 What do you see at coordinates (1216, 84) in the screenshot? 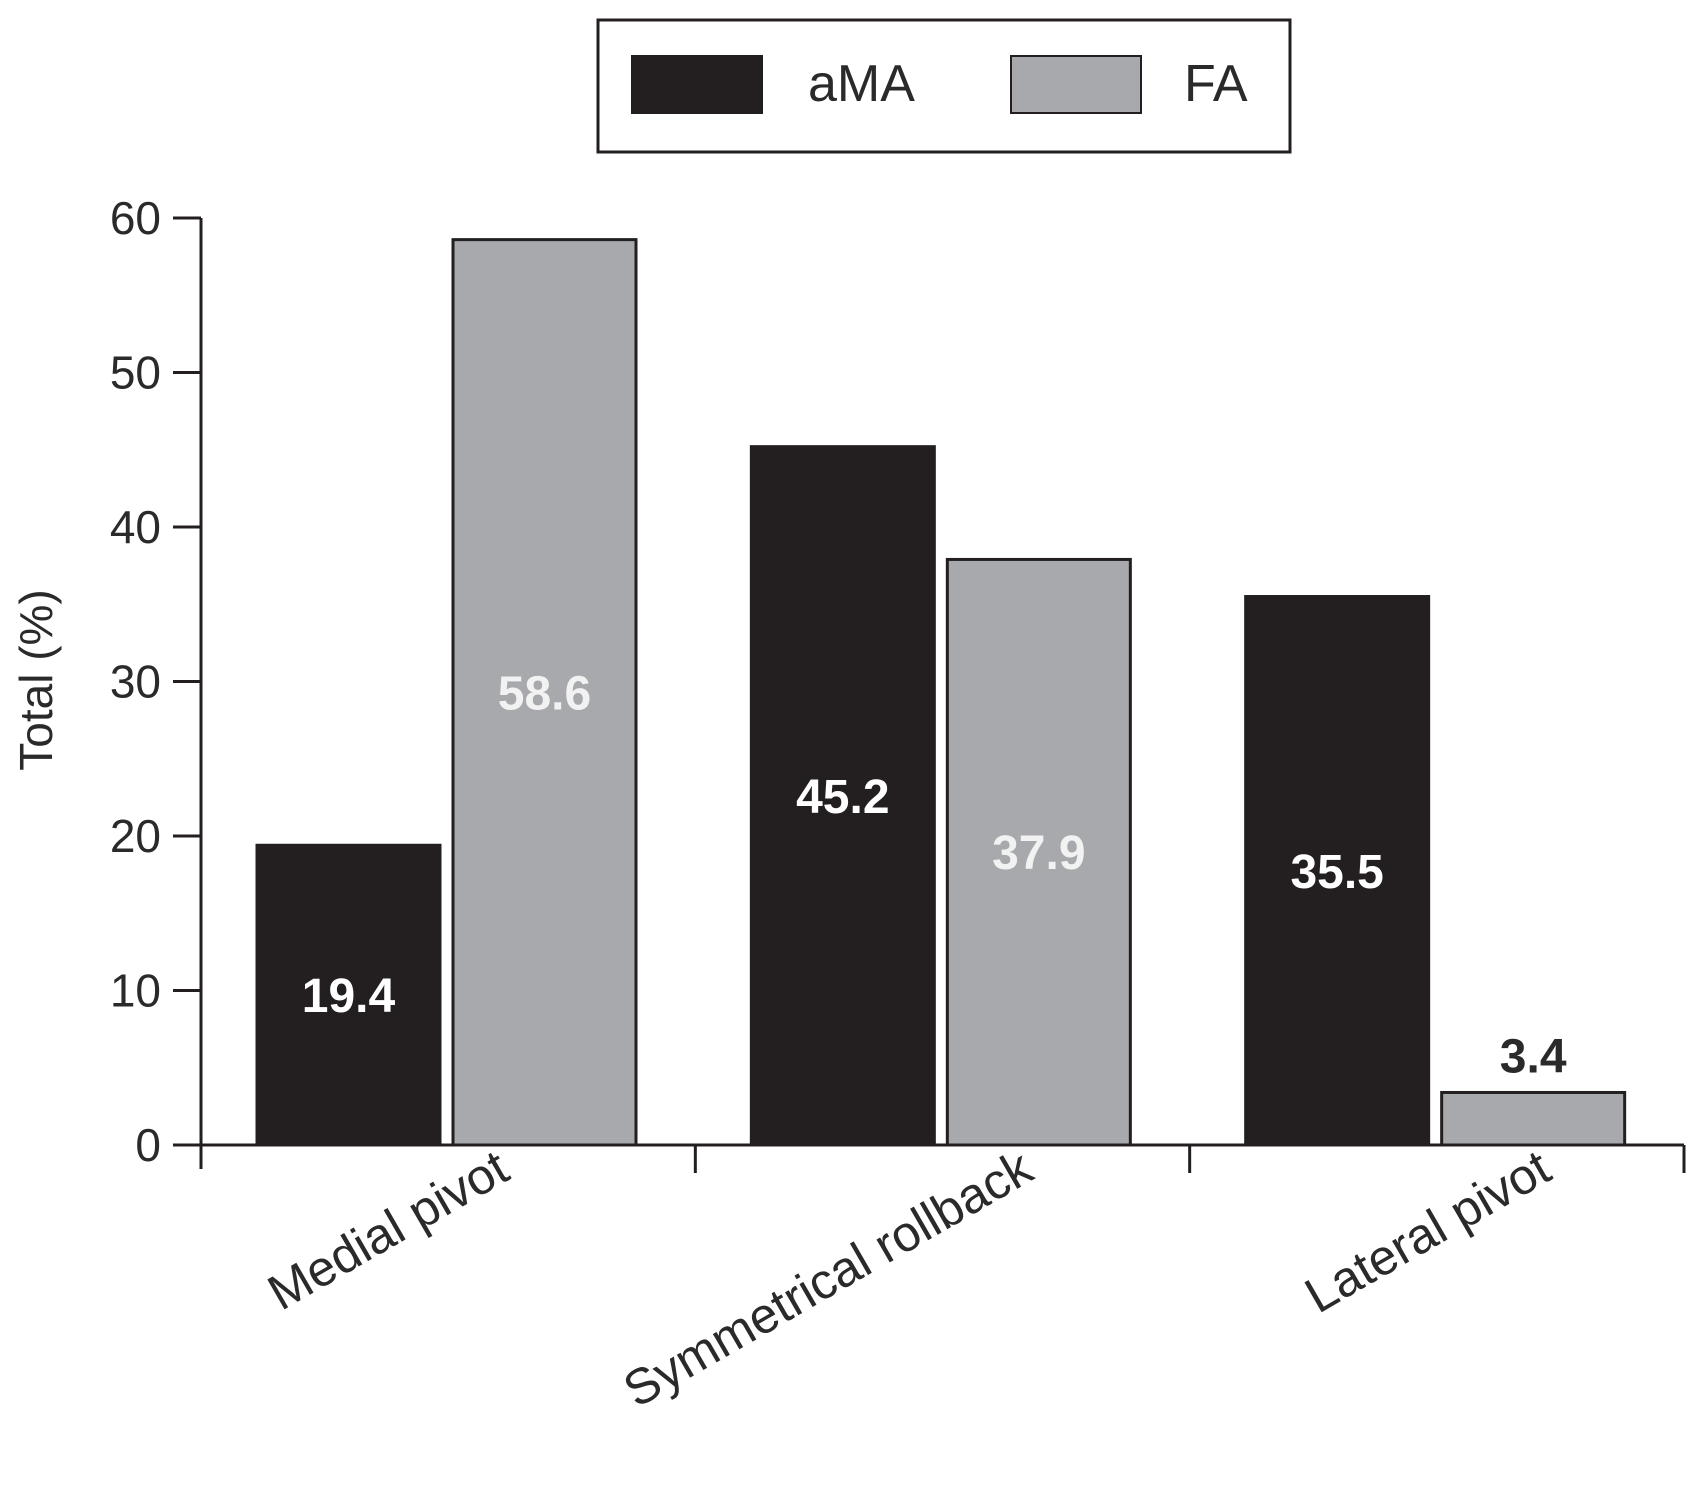
I see `legend-label-fa: FA` at bounding box center [1216, 84].